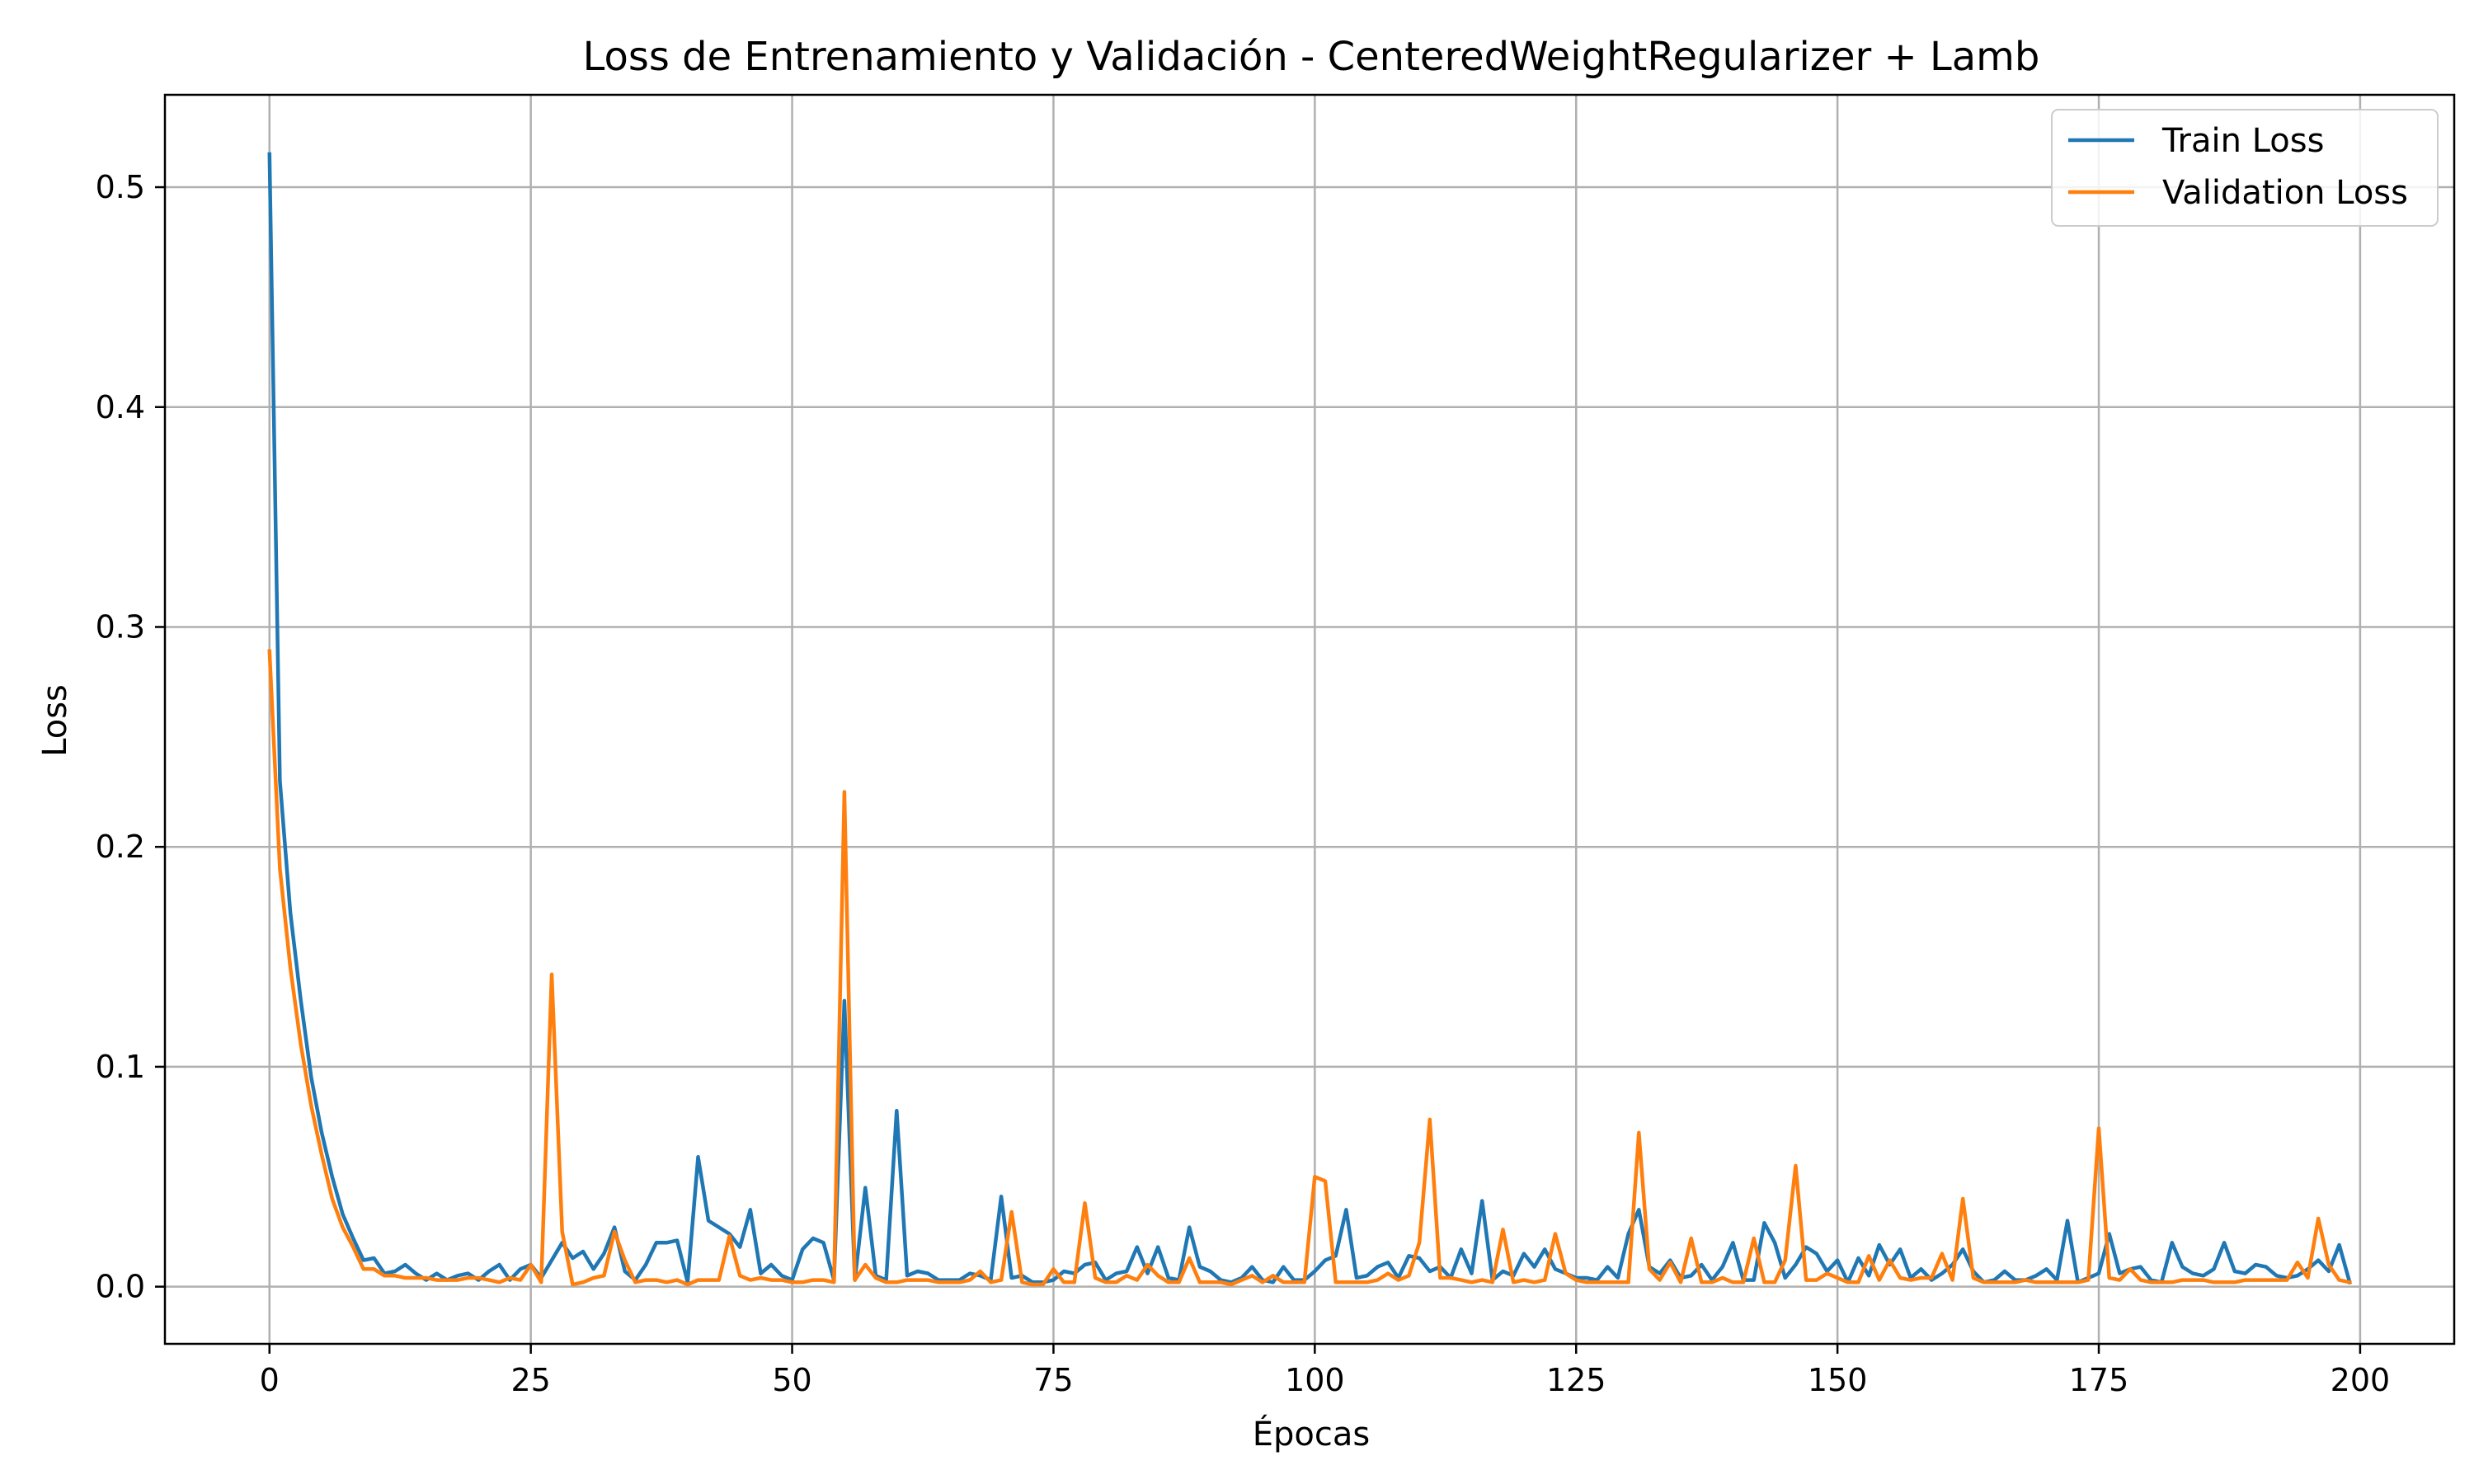 This screenshot has width=2474, height=1484. What do you see at coordinates (120, 407) in the screenshot?
I see `y-tick-label: 0.4` at bounding box center [120, 407].